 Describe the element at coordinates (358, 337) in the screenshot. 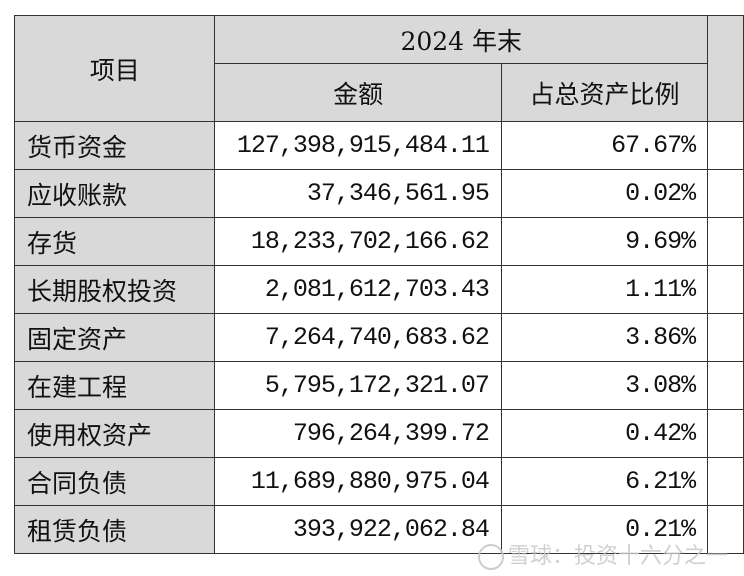

I see `cell-amount: 7,264,740,683.62` at that location.